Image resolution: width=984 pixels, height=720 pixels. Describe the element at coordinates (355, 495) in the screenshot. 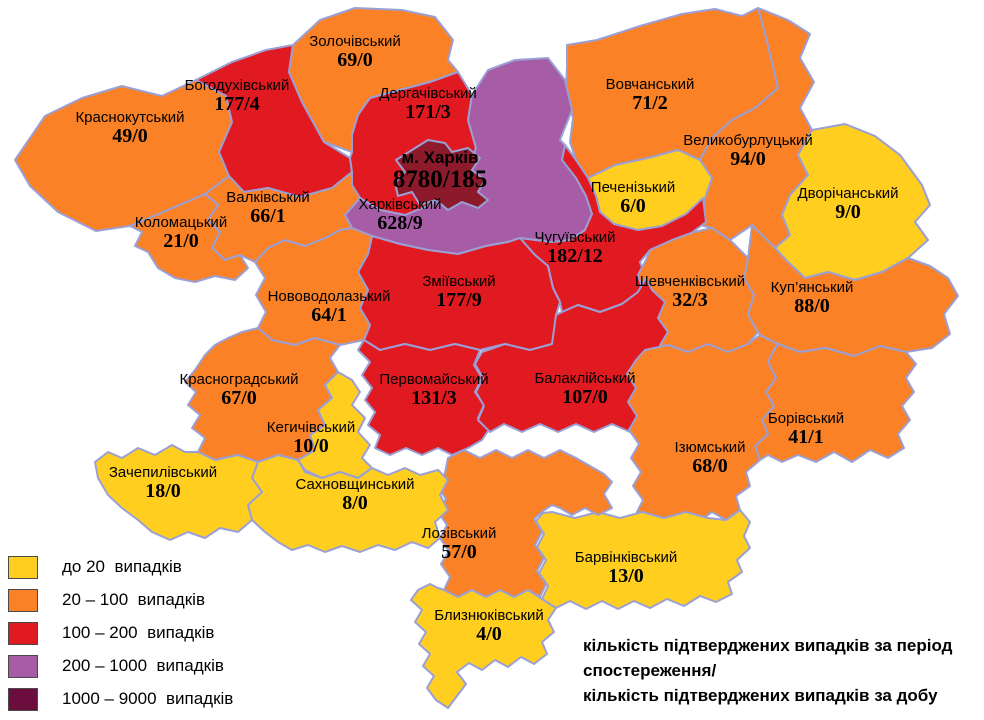

I see `label-sakhnovshchynskyi: Сахновщинський 8/0` at that location.